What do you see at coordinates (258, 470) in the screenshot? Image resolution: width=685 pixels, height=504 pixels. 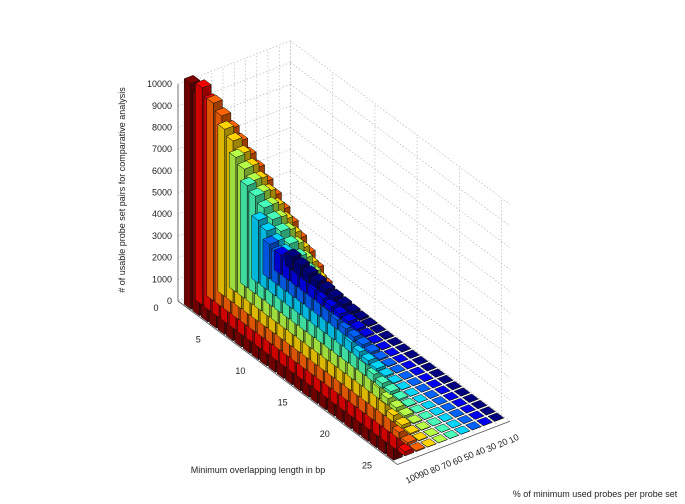 I see `x-axis-label: Minimum overlapping length in bp` at bounding box center [258, 470].